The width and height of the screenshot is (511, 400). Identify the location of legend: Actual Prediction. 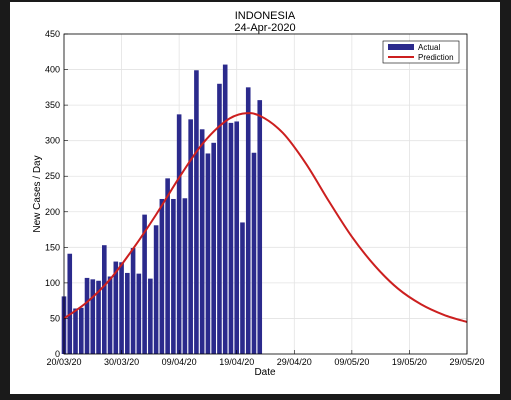
(421, 52).